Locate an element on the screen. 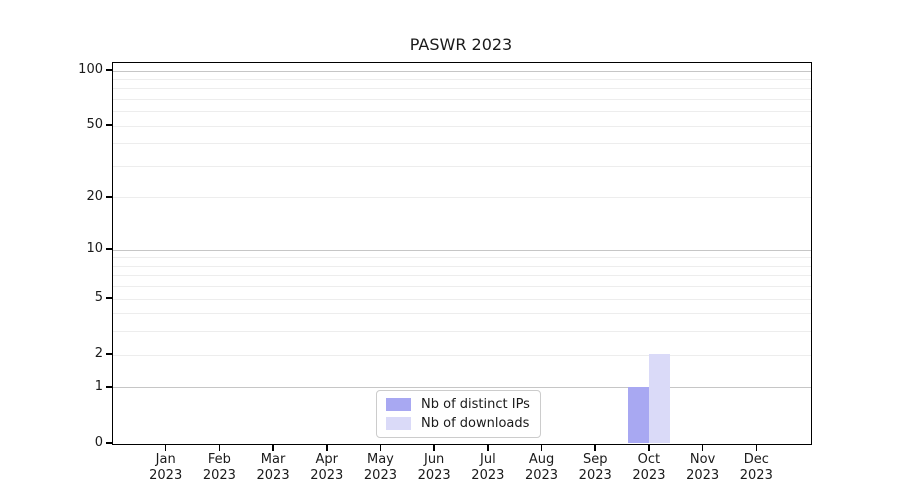 This screenshot has width=900, height=500. x-axis-tick-label: Jan 2023 is located at coordinates (166, 468).